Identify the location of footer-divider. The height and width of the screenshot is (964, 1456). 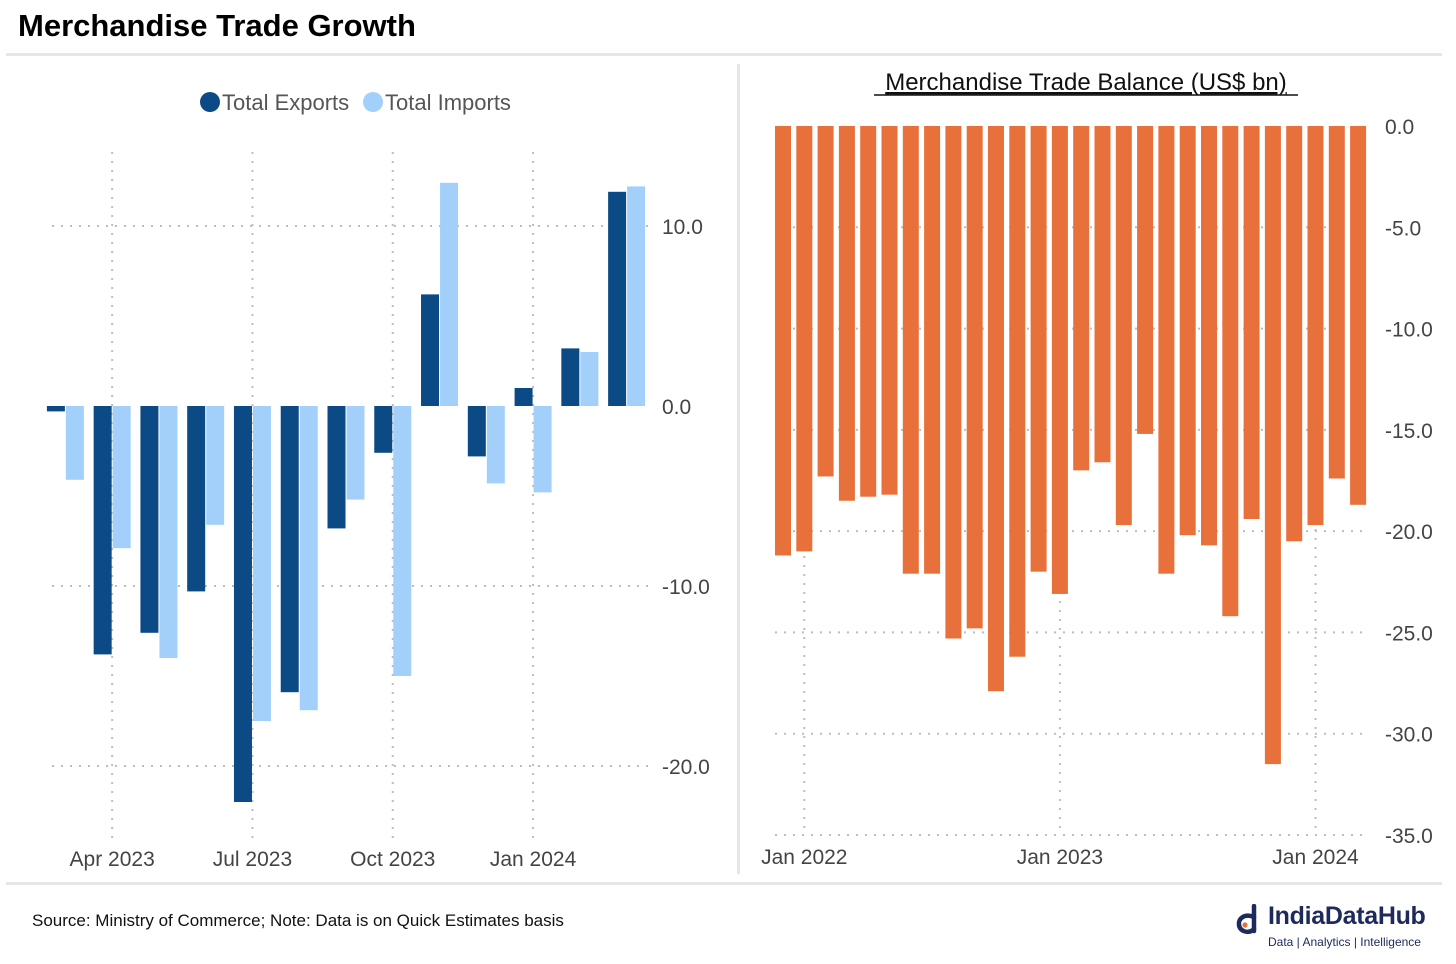
(724, 883).